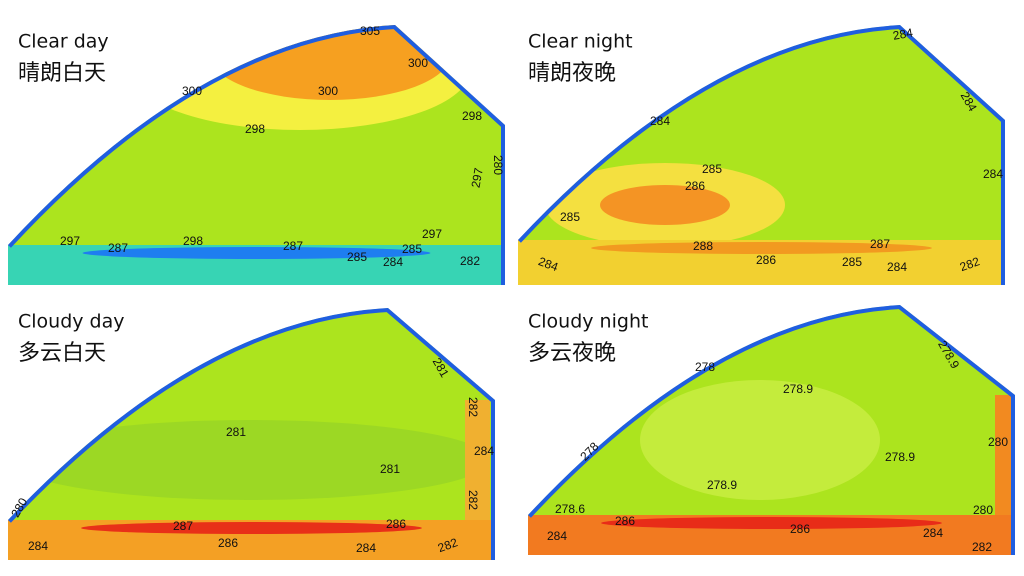  Describe the element at coordinates (63, 42) in the screenshot. I see `title-en: Clear day` at that location.